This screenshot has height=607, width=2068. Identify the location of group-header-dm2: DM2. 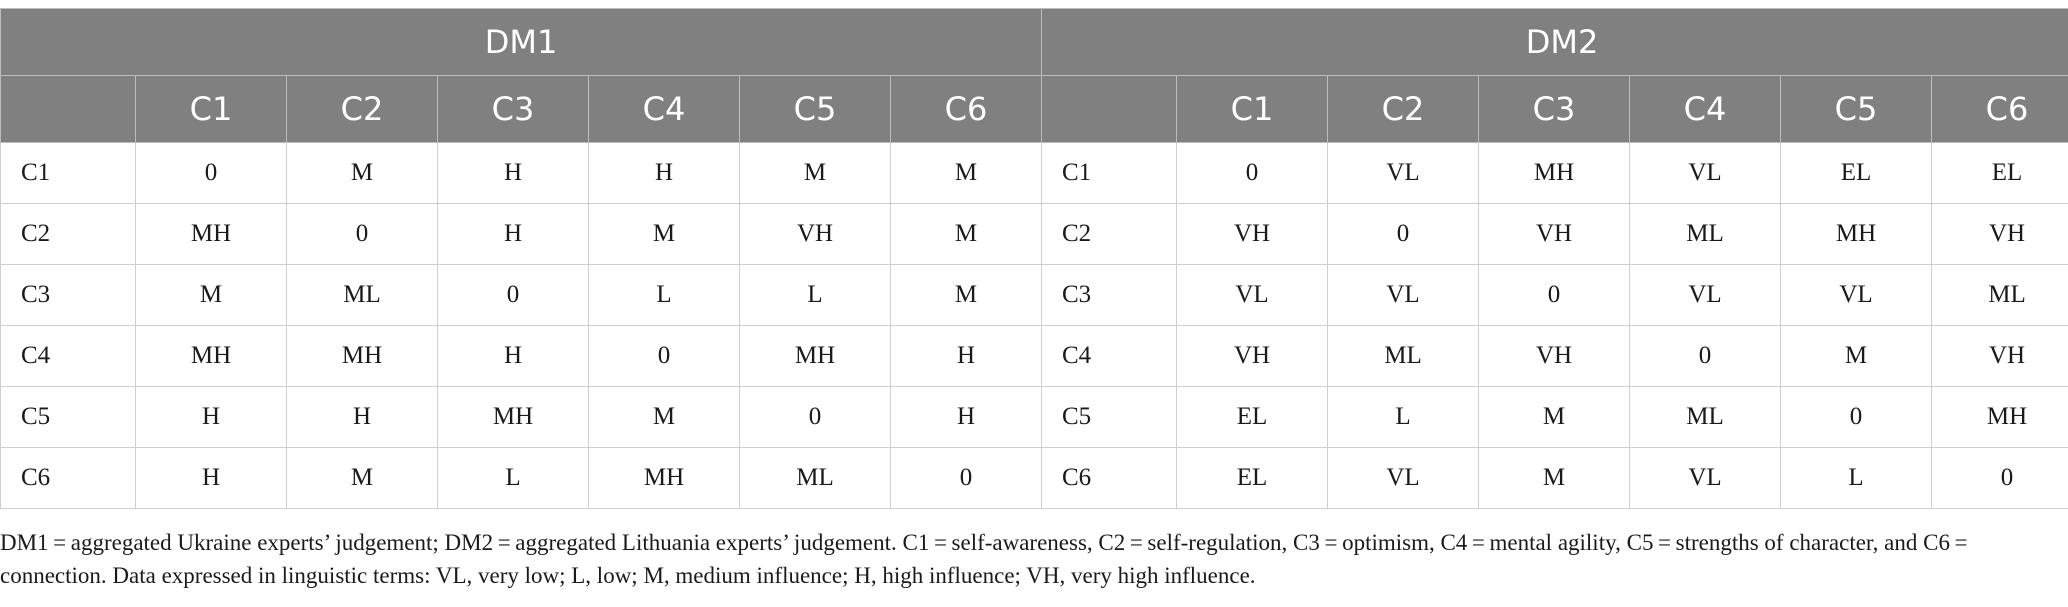
(1554, 42).